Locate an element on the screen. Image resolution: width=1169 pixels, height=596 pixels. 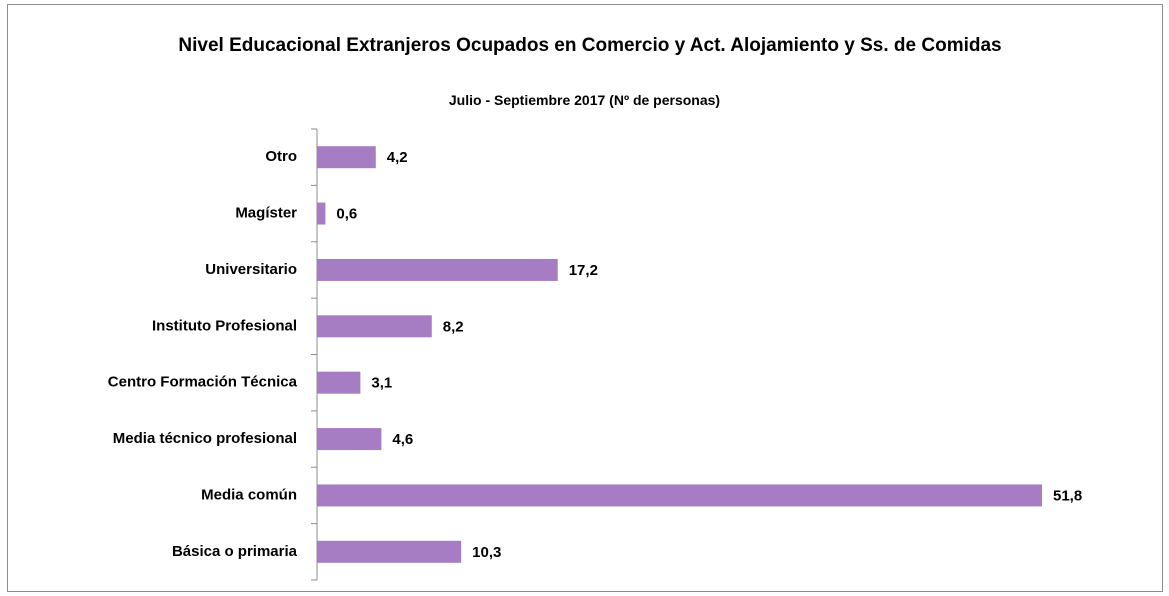
y-tick-label: Universitario is located at coordinates (251, 269).